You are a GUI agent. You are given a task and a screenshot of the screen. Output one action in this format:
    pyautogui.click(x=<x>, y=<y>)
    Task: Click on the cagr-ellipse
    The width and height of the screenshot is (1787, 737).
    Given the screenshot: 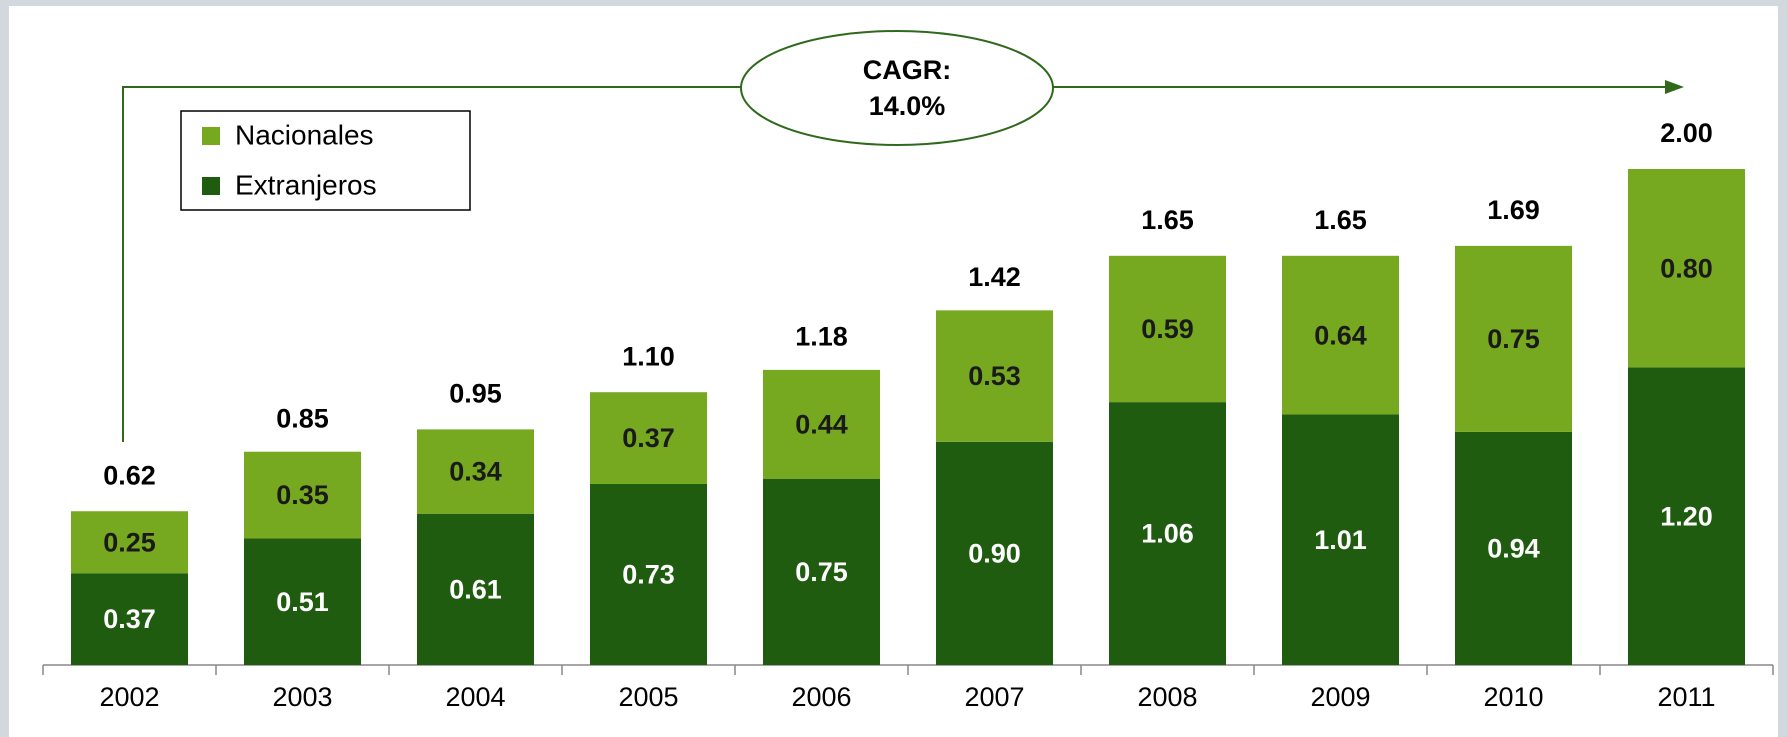 What is the action you would take?
    pyautogui.click(x=897, y=88)
    